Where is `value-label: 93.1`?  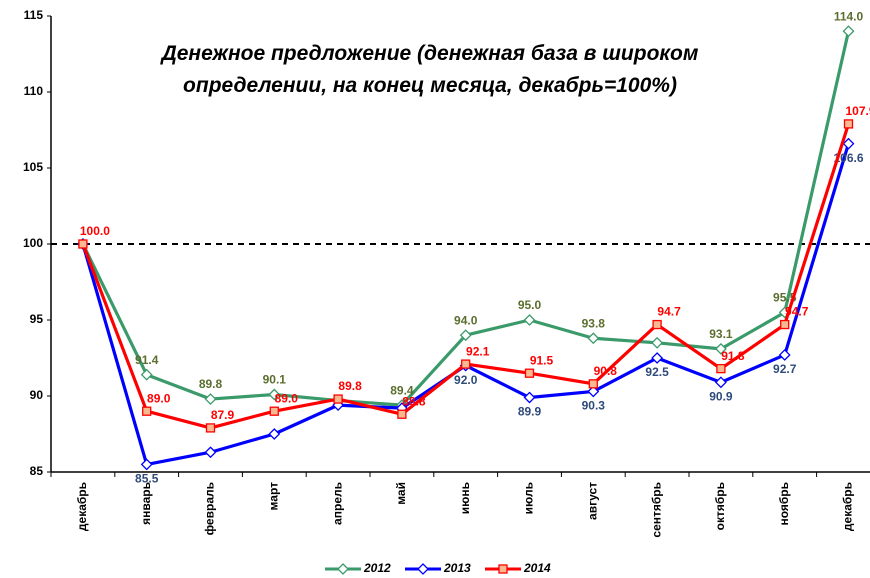
value-label: 93.1 is located at coordinates (721, 334).